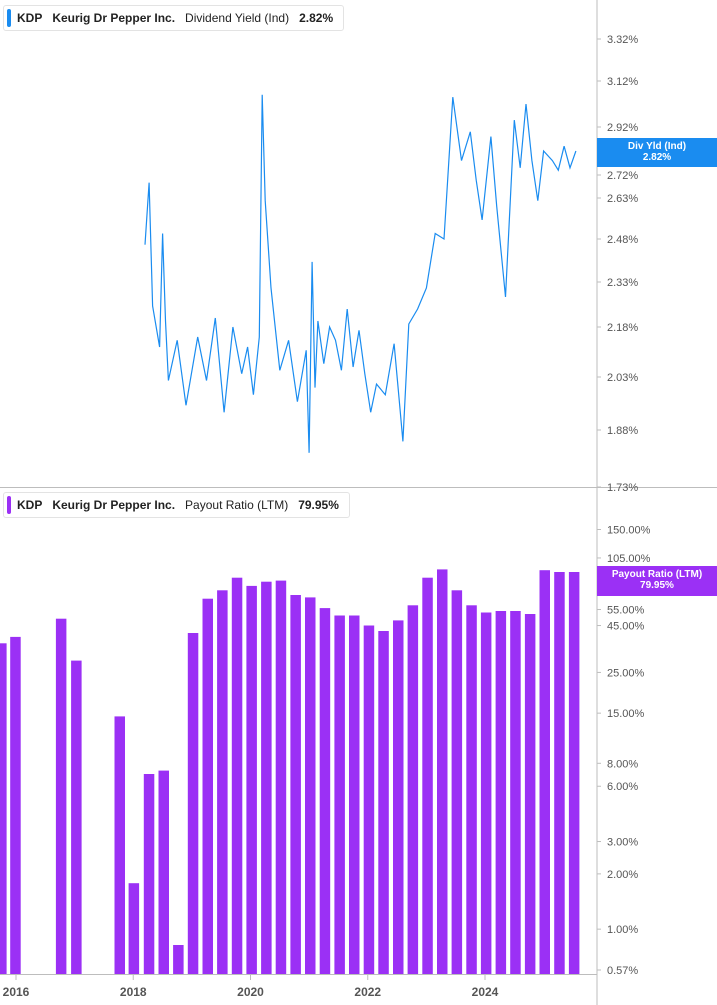  Describe the element at coordinates (16, 992) in the screenshot. I see `x-tick-label: 2016` at that location.